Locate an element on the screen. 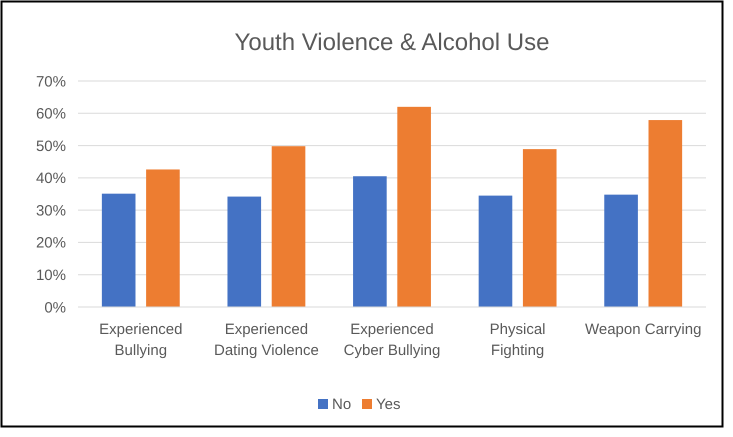  x-tick-label: Physical Fighting is located at coordinates (518, 340).